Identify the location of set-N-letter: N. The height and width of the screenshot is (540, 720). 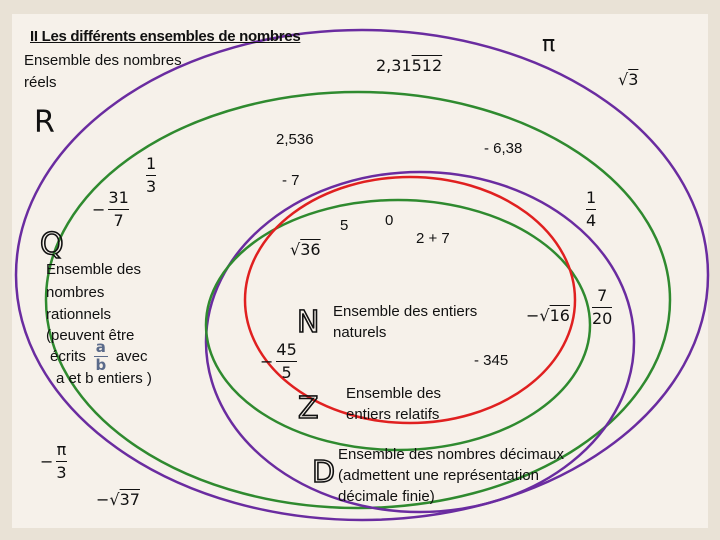
(308, 322).